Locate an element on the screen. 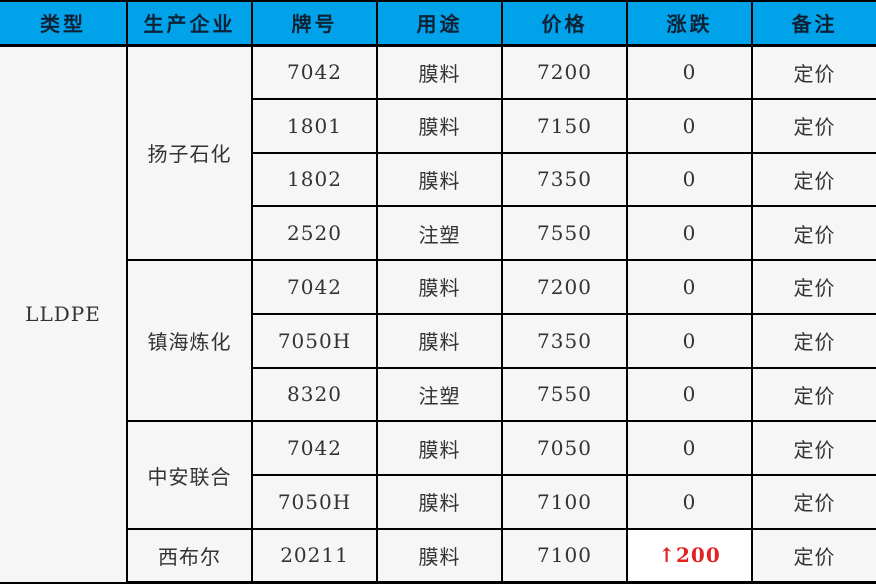  change-up-cell: ↑200 is located at coordinates (689, 555).